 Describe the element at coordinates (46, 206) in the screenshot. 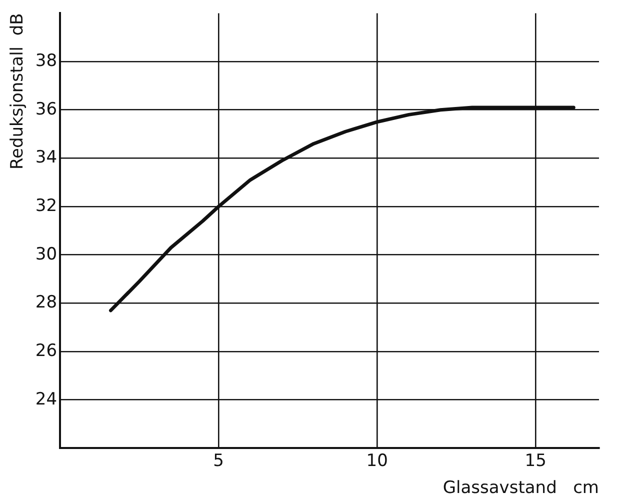

I see `y-tick-label: 32` at that location.